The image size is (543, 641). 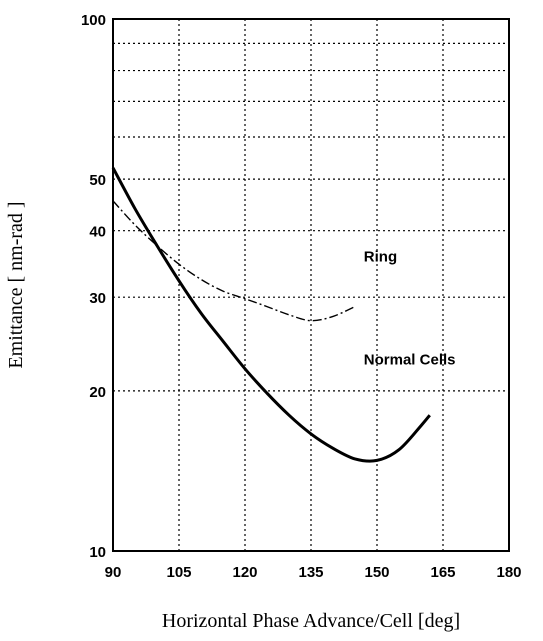 I want to click on x-tick-label-150: 150, so click(x=376, y=572).